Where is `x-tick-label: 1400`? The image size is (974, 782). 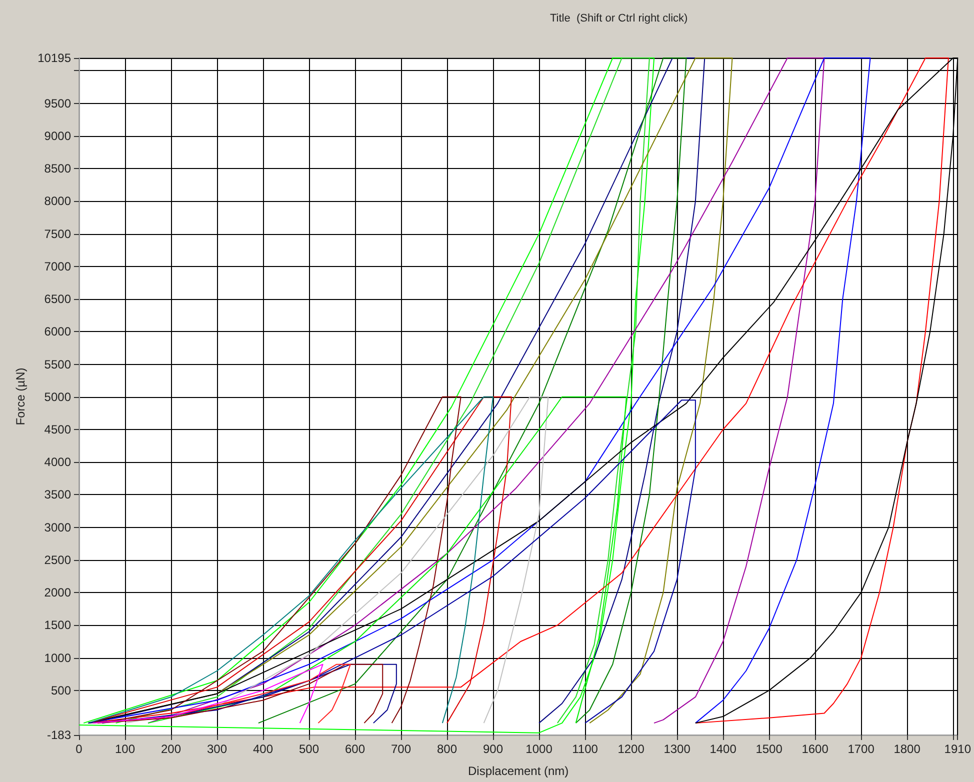
x-tick-label: 1400 is located at coordinates (723, 749).